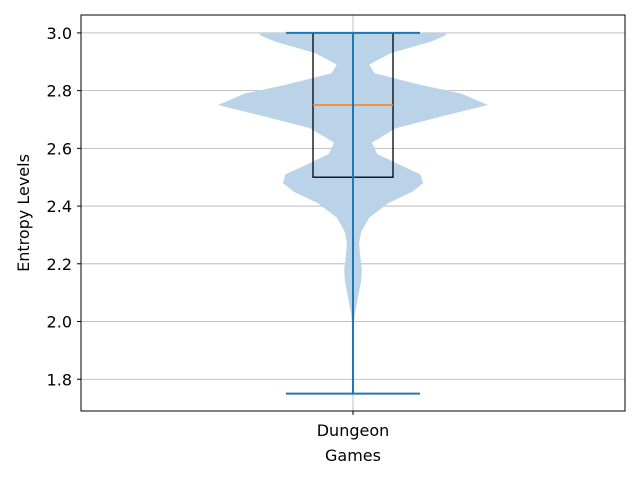  Describe the element at coordinates (59, 91) in the screenshot. I see `y-tick-label-5: 2.8` at that location.